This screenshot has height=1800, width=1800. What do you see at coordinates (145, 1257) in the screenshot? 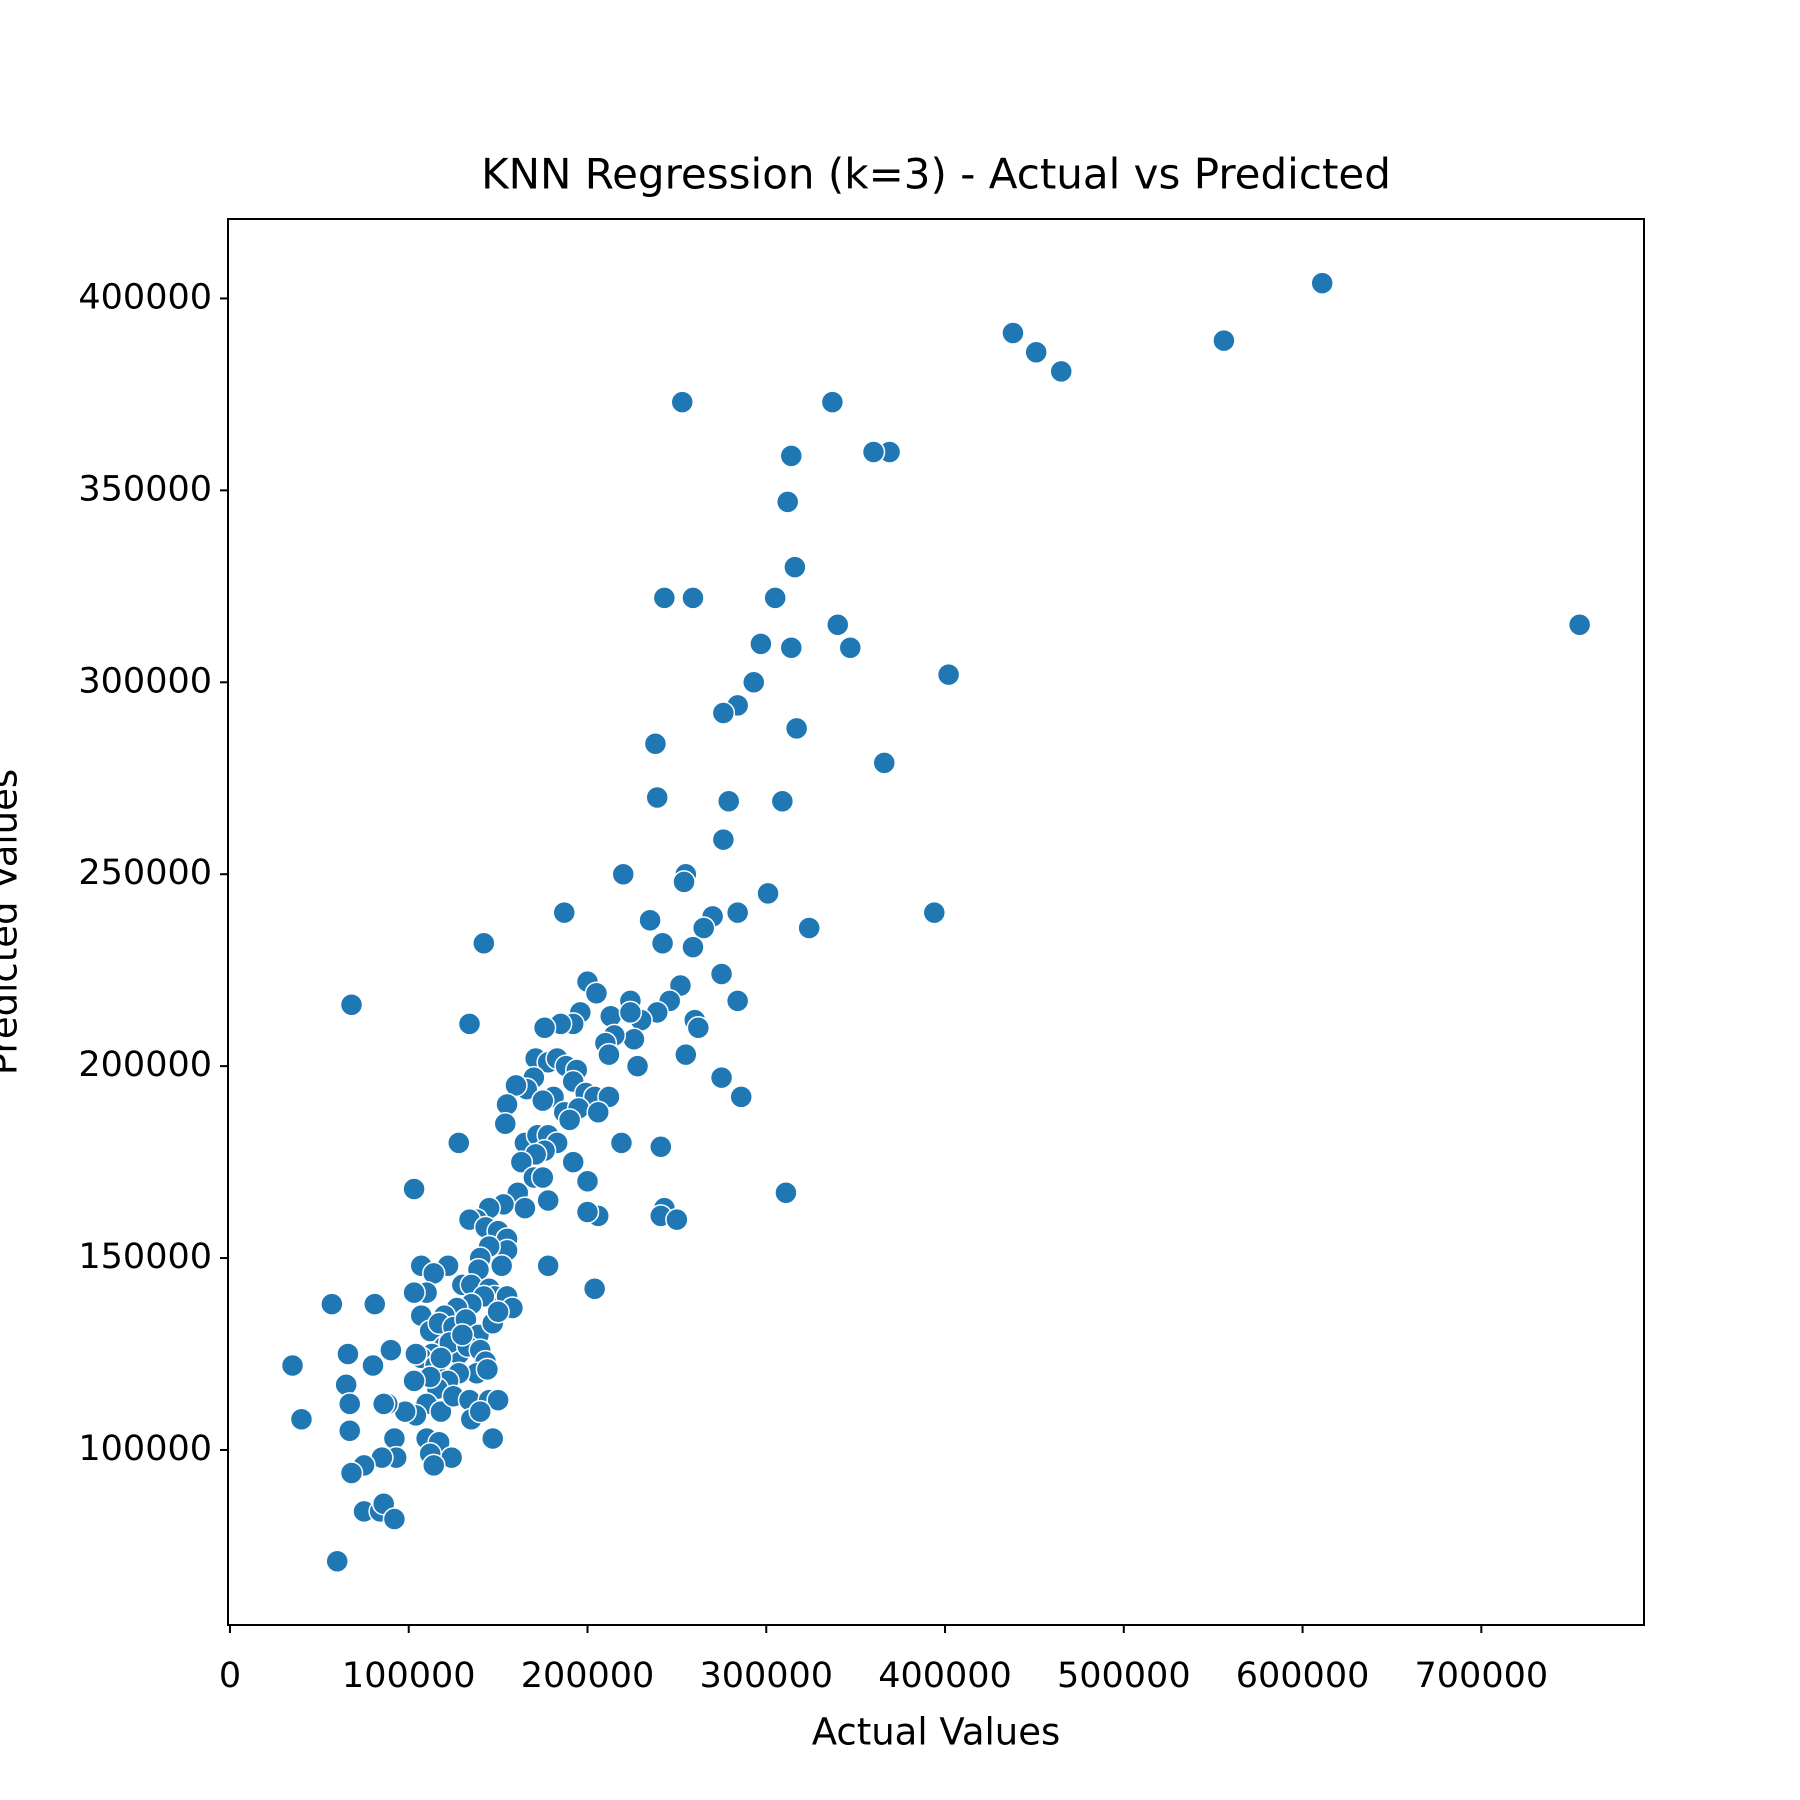
I see `y-tick-label: 150000` at bounding box center [145, 1257].